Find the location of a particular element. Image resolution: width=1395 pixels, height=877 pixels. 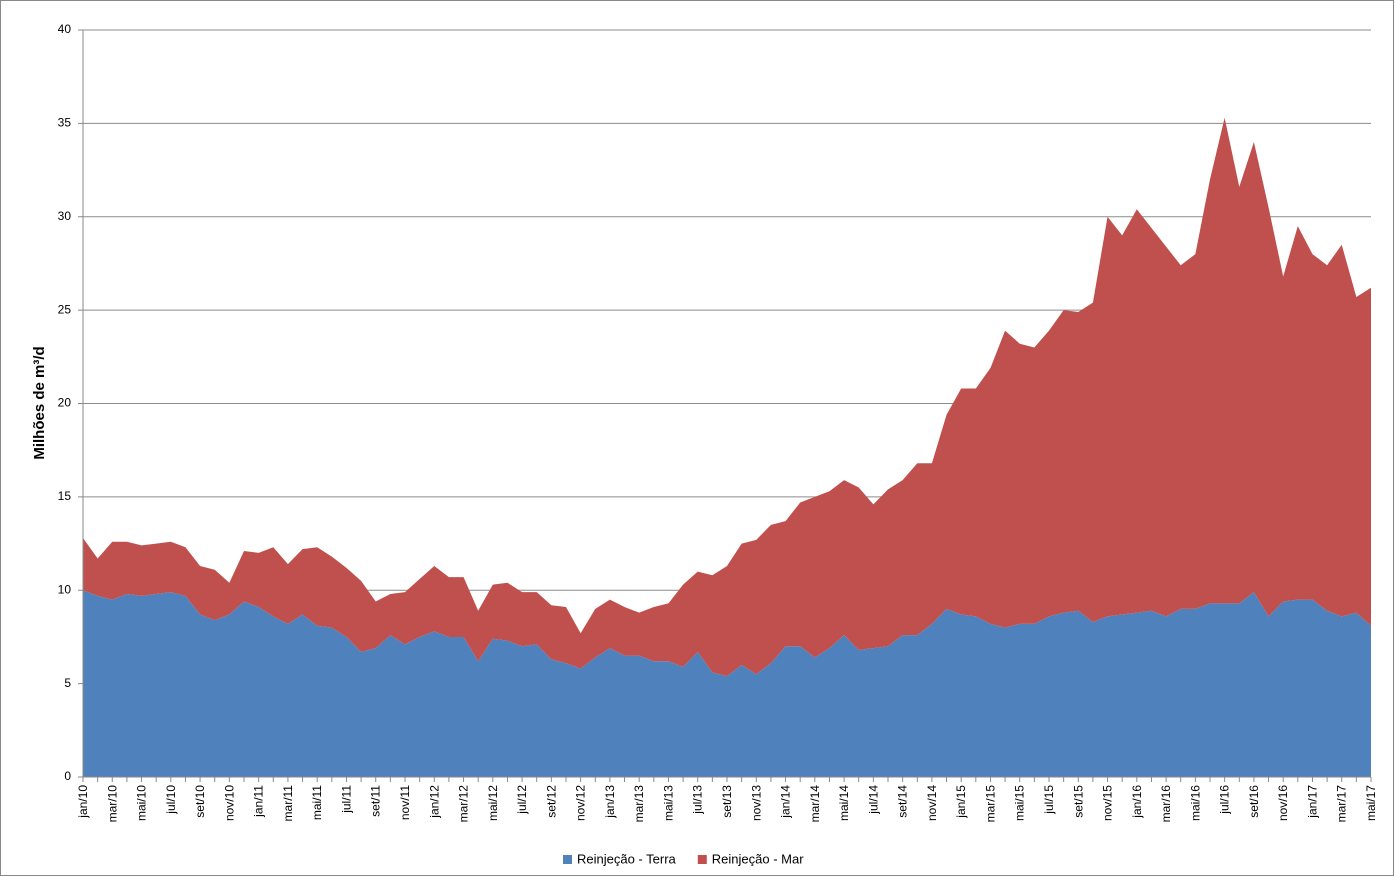

y-tick-label: 40 is located at coordinates (65, 29).